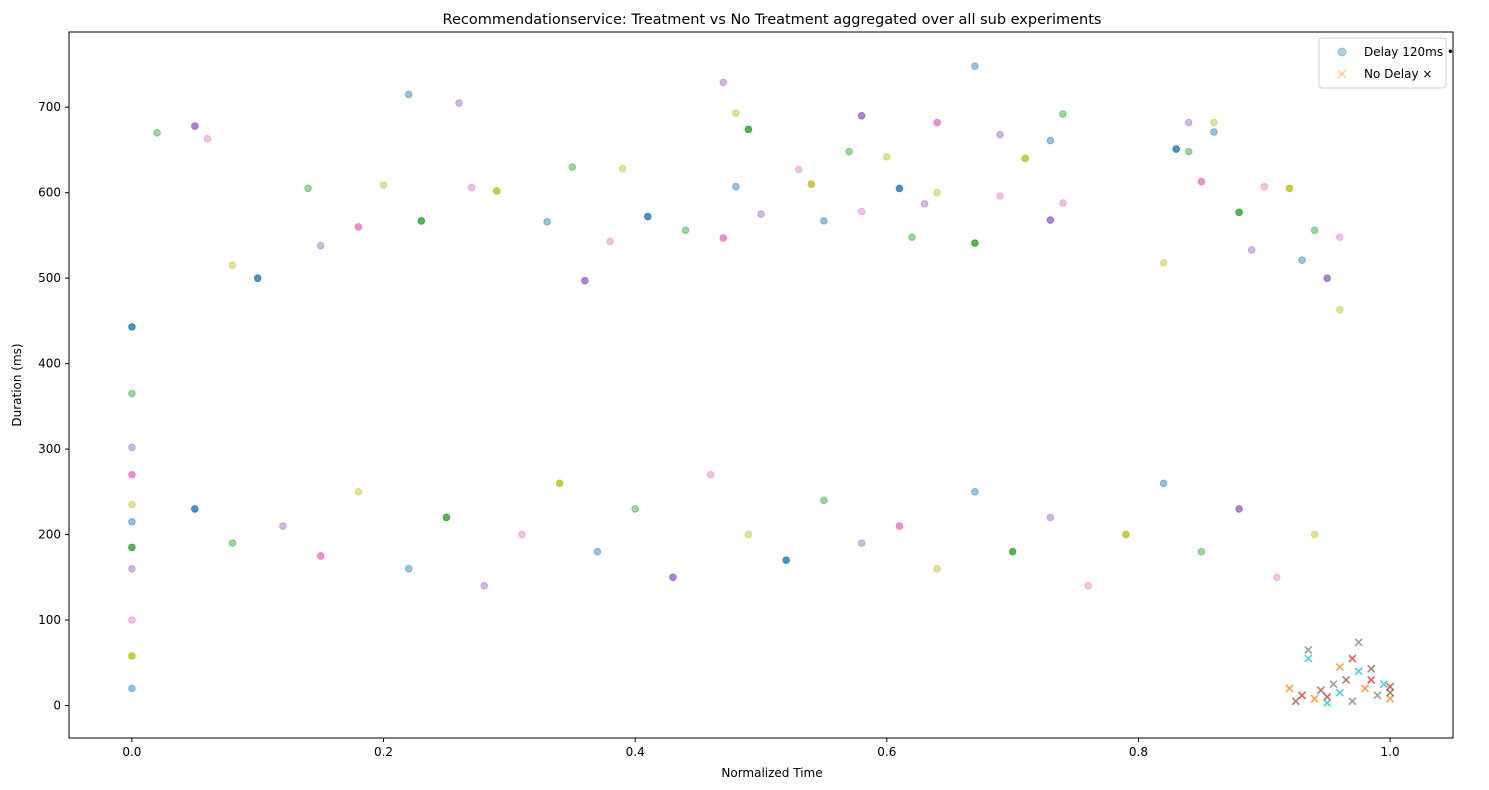 Image resolution: width=1489 pixels, height=790 pixels. I want to click on legend-frame, so click(1382, 63).